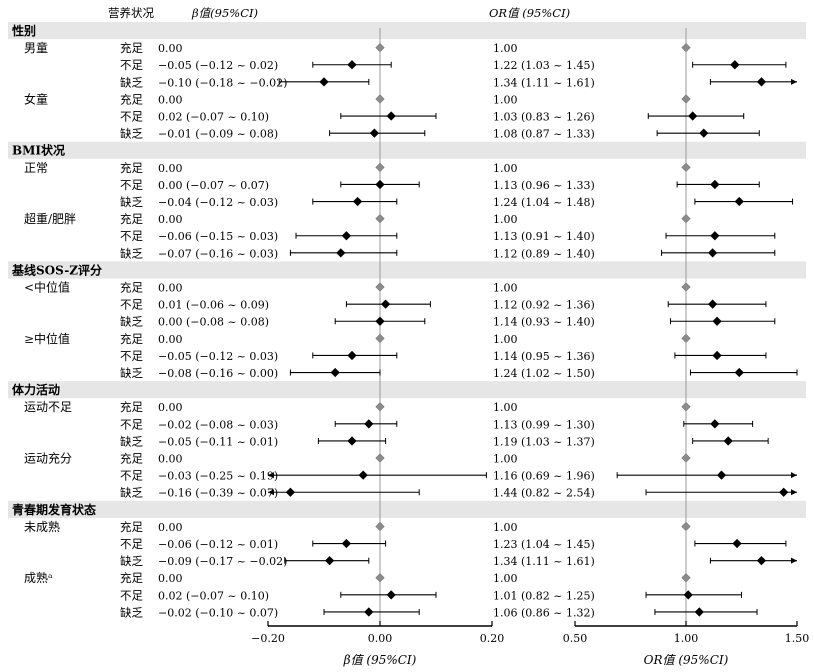 Image resolution: width=814 pixels, height=672 pixels. Describe the element at coordinates (544, 236) in the screenshot. I see `or-value-text: 1.13 (0.91 ~ 1.40)` at that location.